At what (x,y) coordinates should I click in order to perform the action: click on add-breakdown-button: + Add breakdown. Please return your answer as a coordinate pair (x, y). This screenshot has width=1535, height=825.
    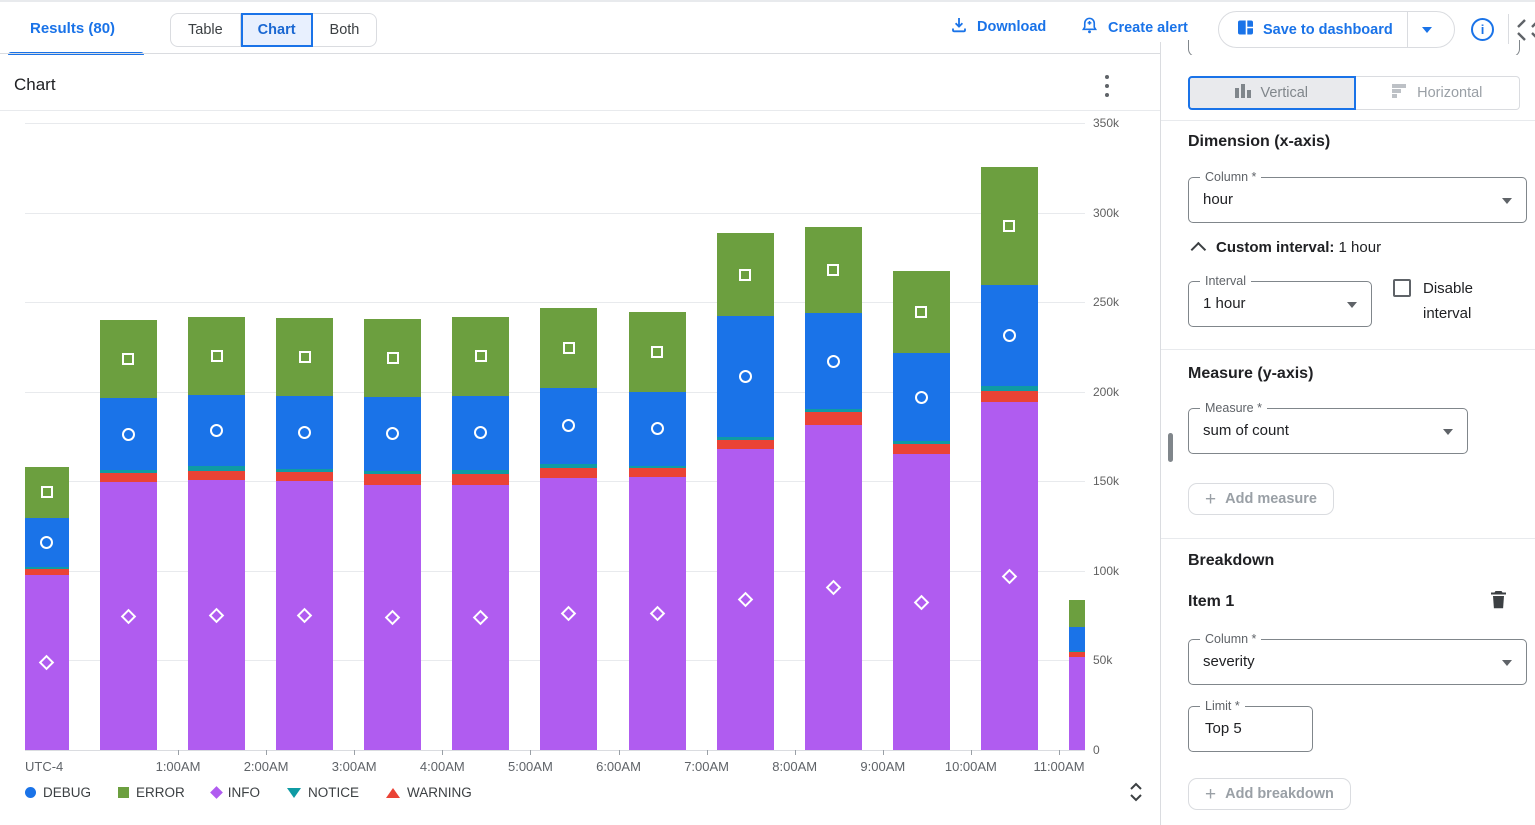
    Looking at the image, I should click on (1269, 794).